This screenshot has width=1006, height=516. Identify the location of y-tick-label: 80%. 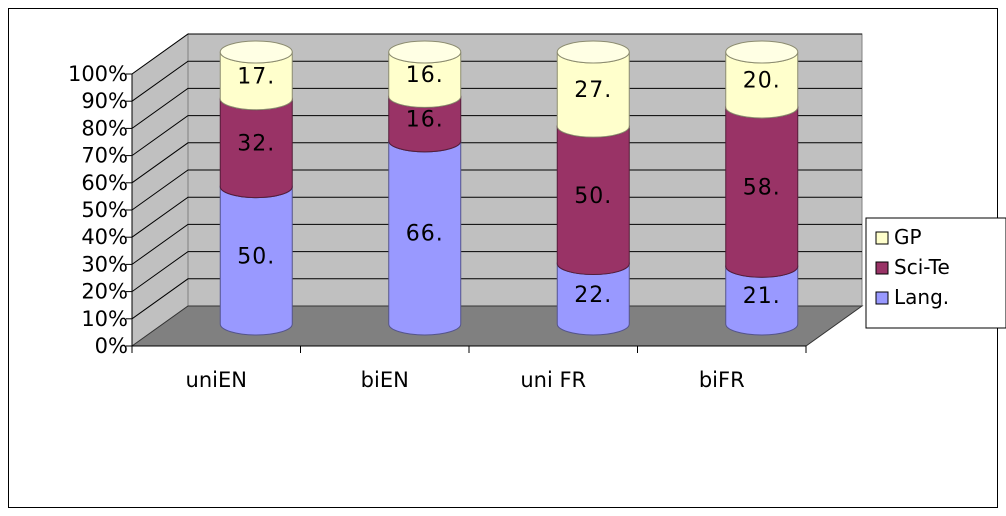
(104, 128).